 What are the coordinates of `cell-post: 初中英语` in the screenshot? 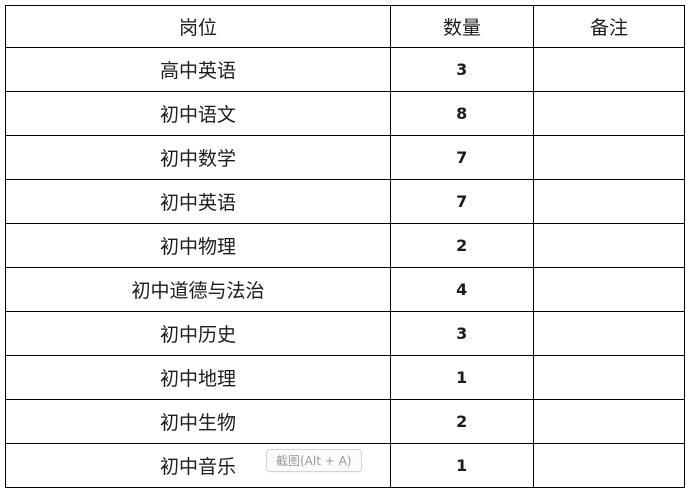 It's located at (198, 201).